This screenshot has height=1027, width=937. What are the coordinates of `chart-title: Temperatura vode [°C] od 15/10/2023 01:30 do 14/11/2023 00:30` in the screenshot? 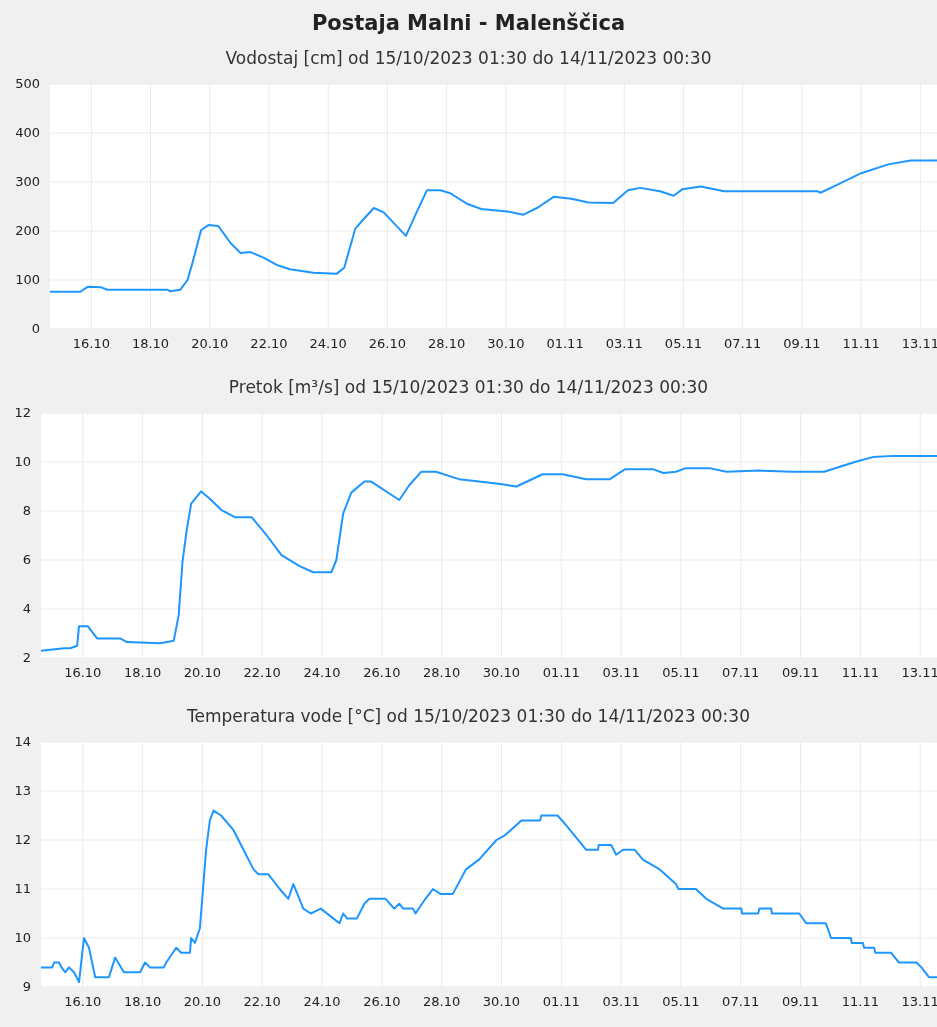 It's located at (468, 716).